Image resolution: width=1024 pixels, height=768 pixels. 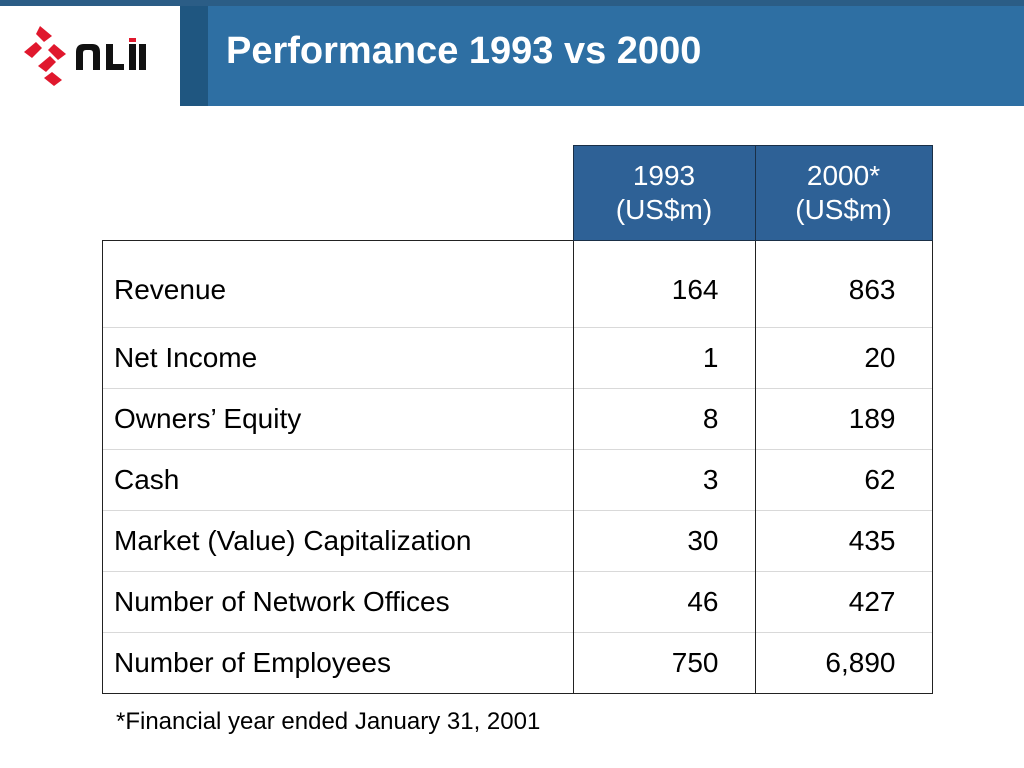 I want to click on value-2000: 863, so click(x=843, y=283).